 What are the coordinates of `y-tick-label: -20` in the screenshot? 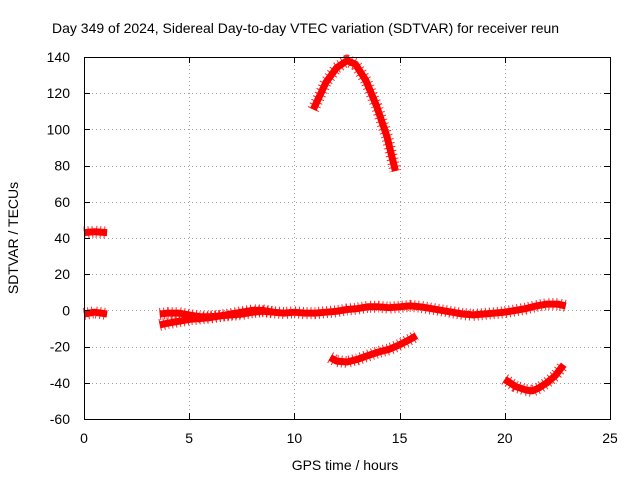 It's located at (60, 347).